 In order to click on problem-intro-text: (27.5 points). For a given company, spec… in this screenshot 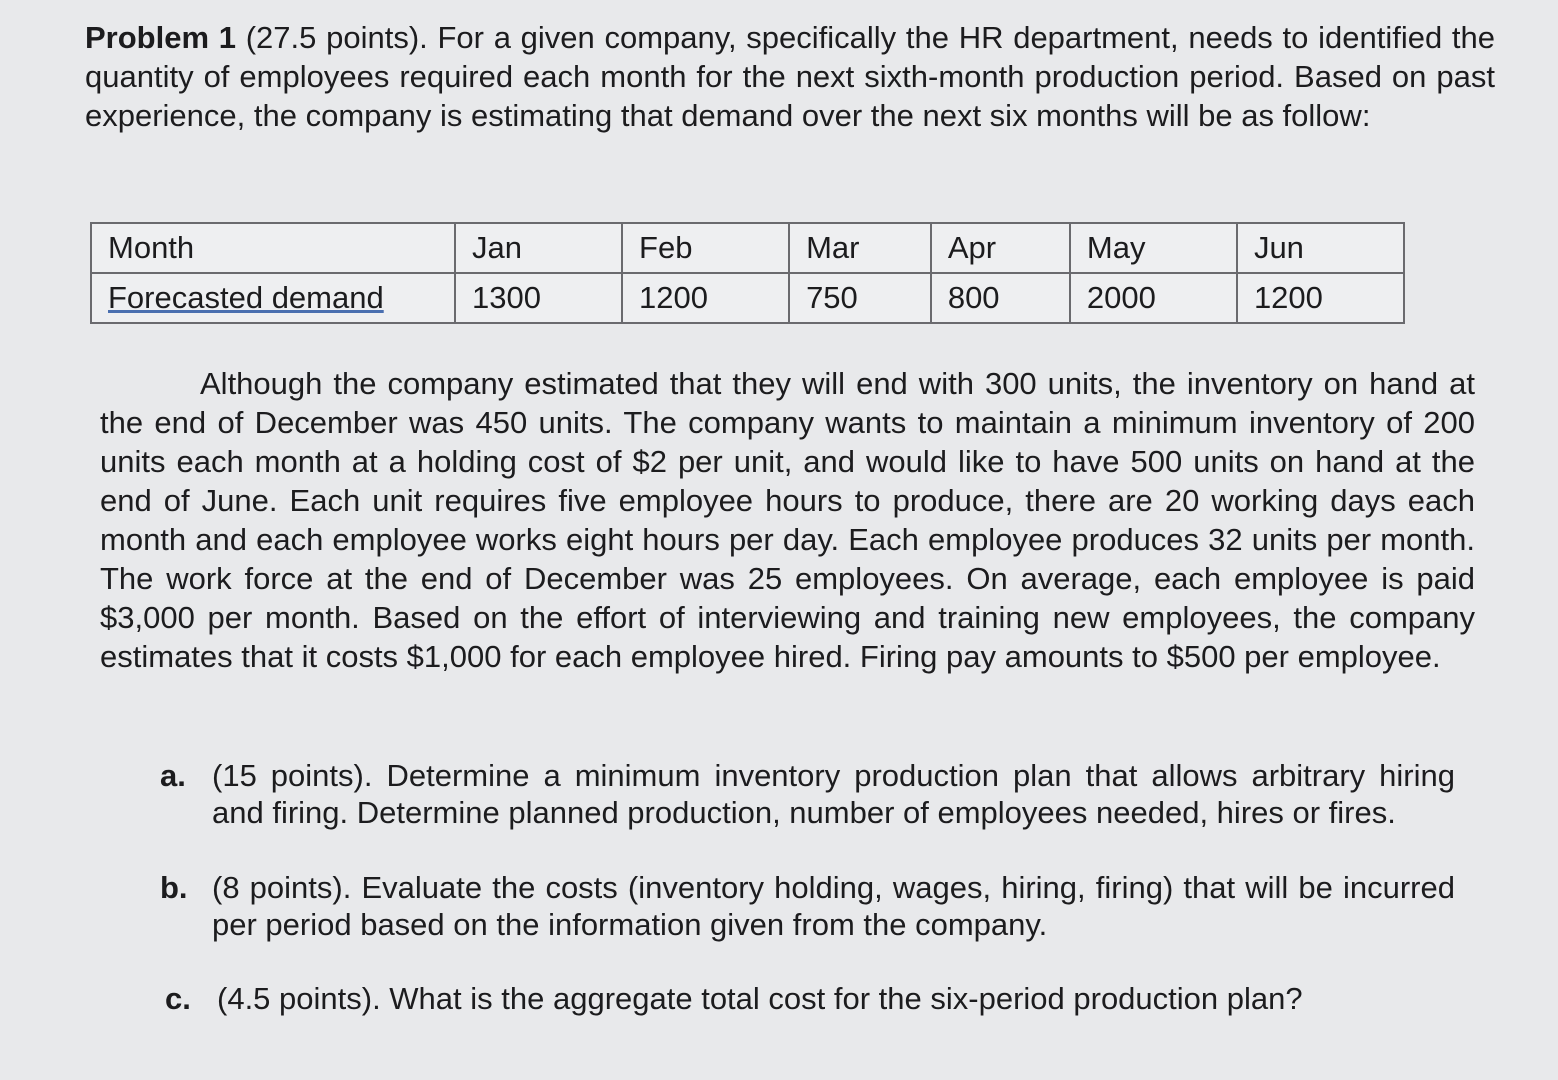, I will do `click(790, 76)`.